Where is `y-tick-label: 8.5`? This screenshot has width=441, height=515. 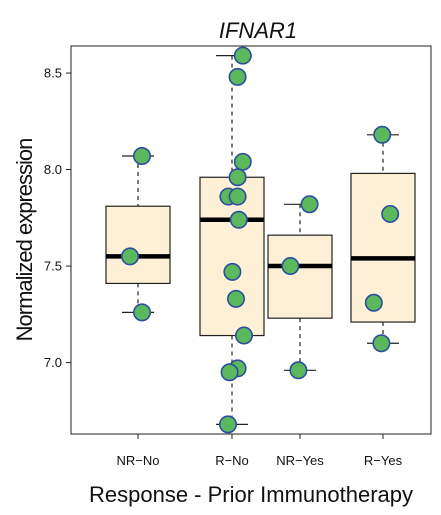 y-tick-label: 8.5 is located at coordinates (53, 73).